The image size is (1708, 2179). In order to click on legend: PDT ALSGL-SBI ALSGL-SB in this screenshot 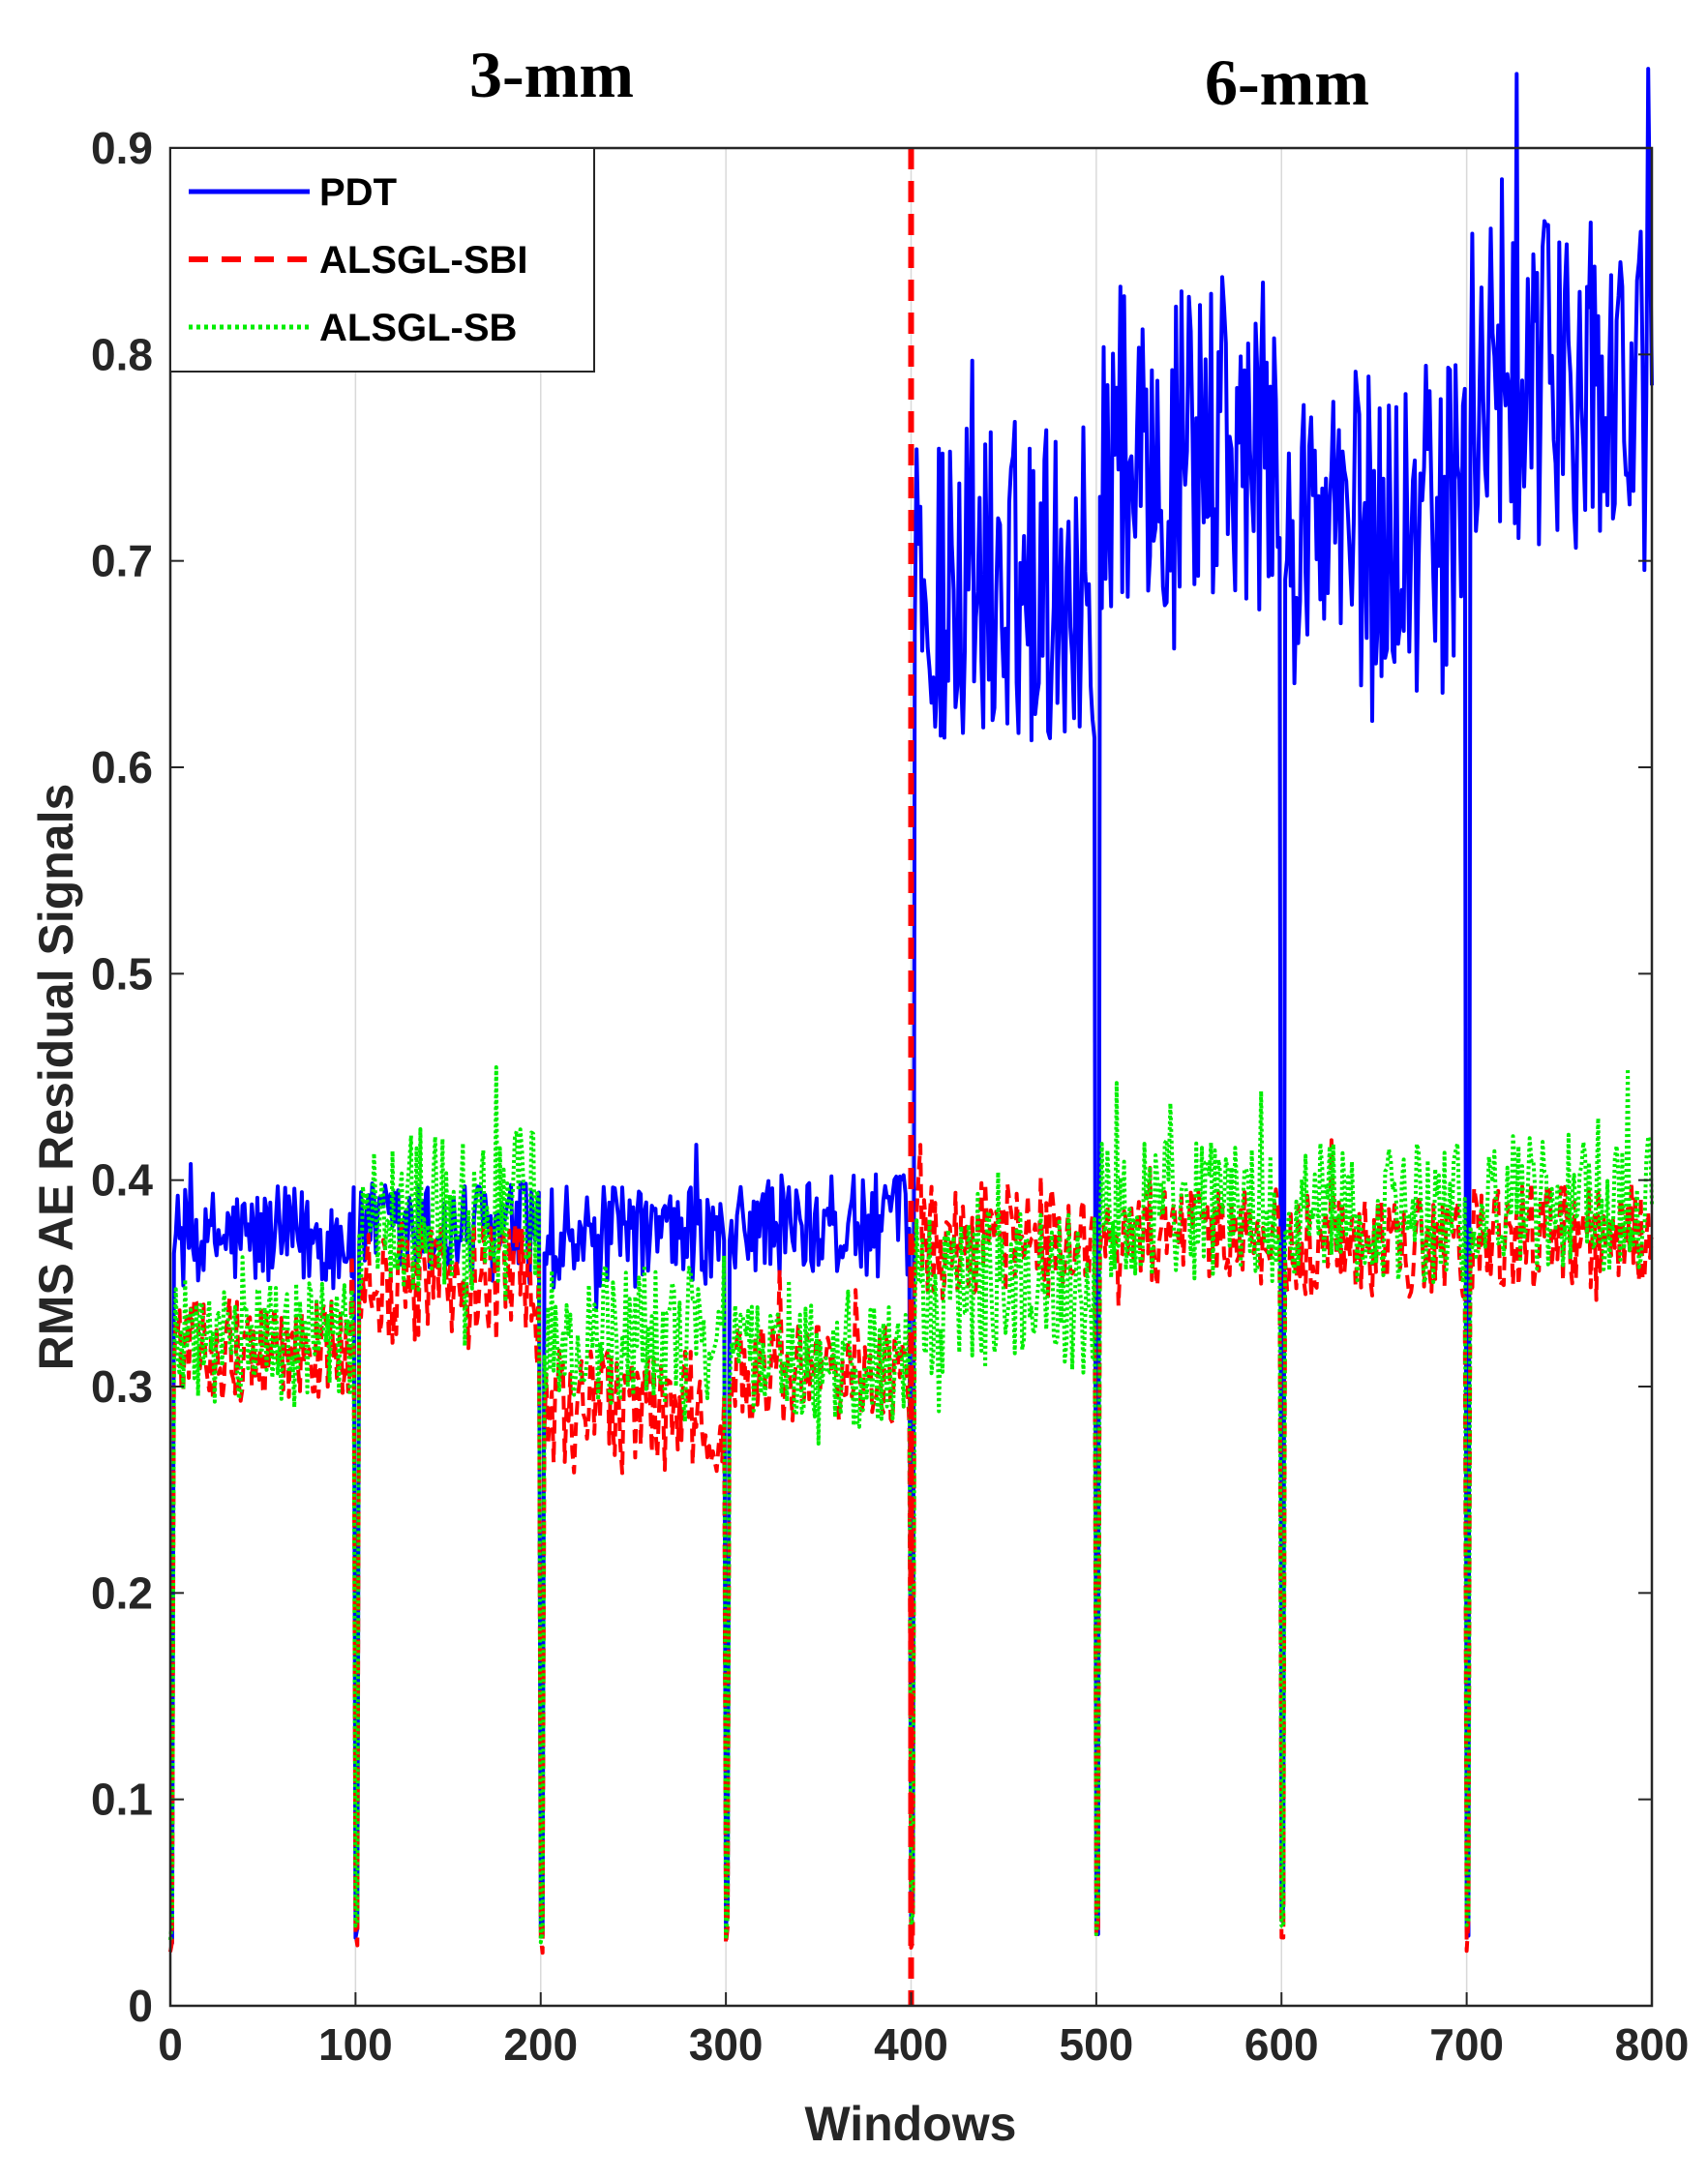, I will do `click(382, 260)`.